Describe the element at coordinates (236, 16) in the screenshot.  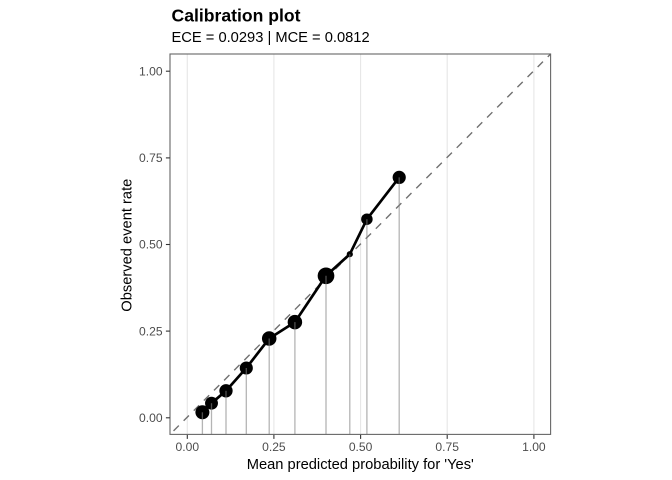
I see `svg-text: Calibration plot` at that location.